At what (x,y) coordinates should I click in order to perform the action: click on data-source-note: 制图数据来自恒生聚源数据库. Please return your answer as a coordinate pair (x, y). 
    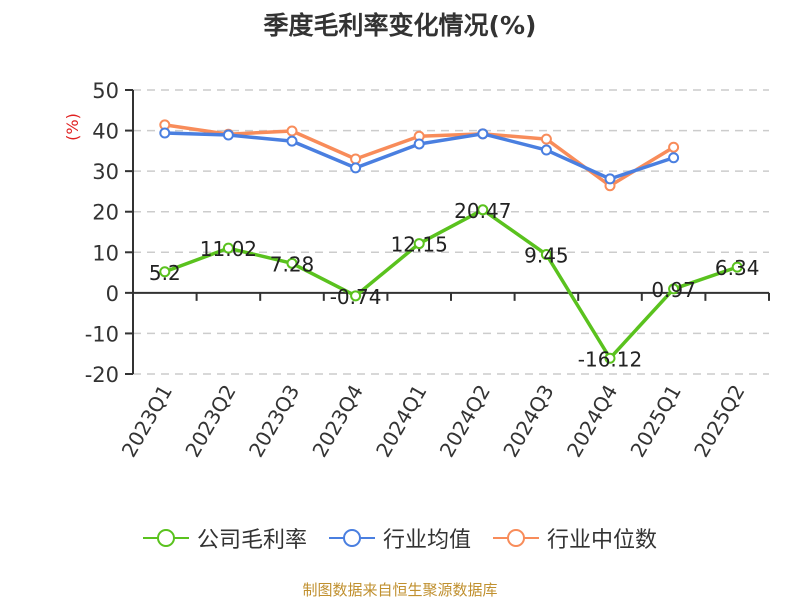
    Looking at the image, I should click on (400, 590).